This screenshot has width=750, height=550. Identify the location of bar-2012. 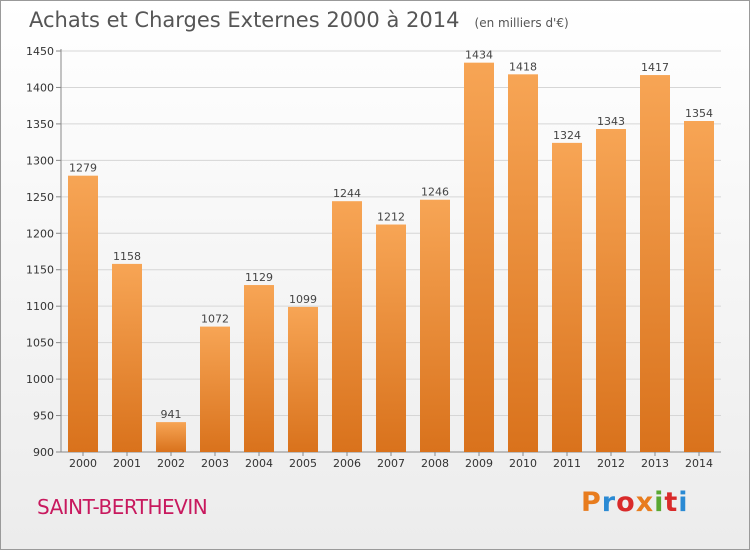
(611, 290).